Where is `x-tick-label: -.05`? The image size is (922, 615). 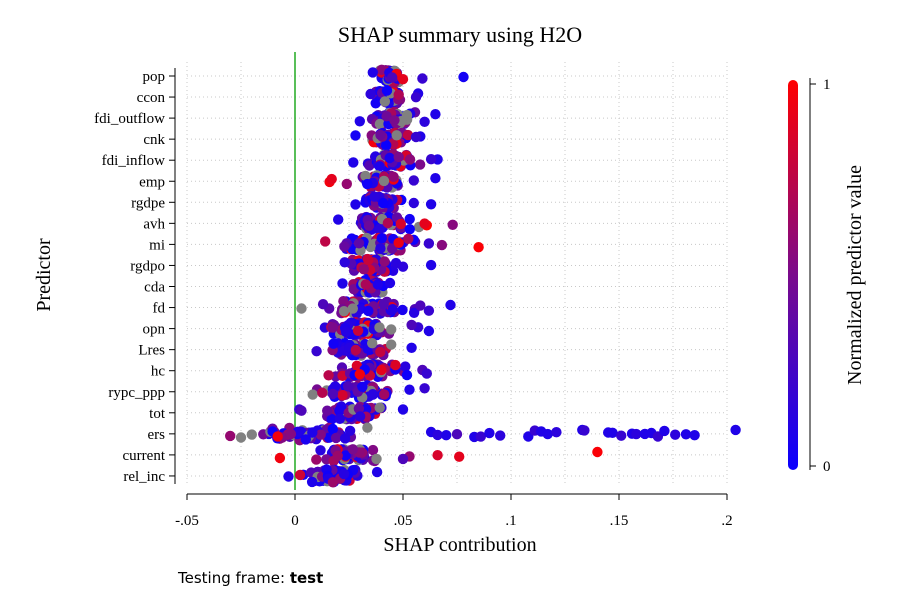 x-tick-label: -.05 is located at coordinates (187, 521).